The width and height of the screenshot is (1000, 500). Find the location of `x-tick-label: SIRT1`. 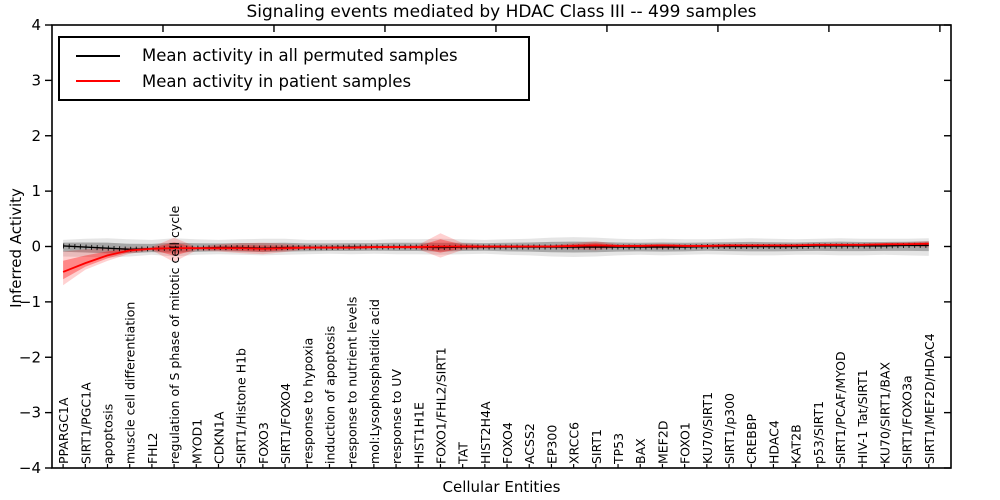

x-tick-label: SIRT1 is located at coordinates (596, 446).